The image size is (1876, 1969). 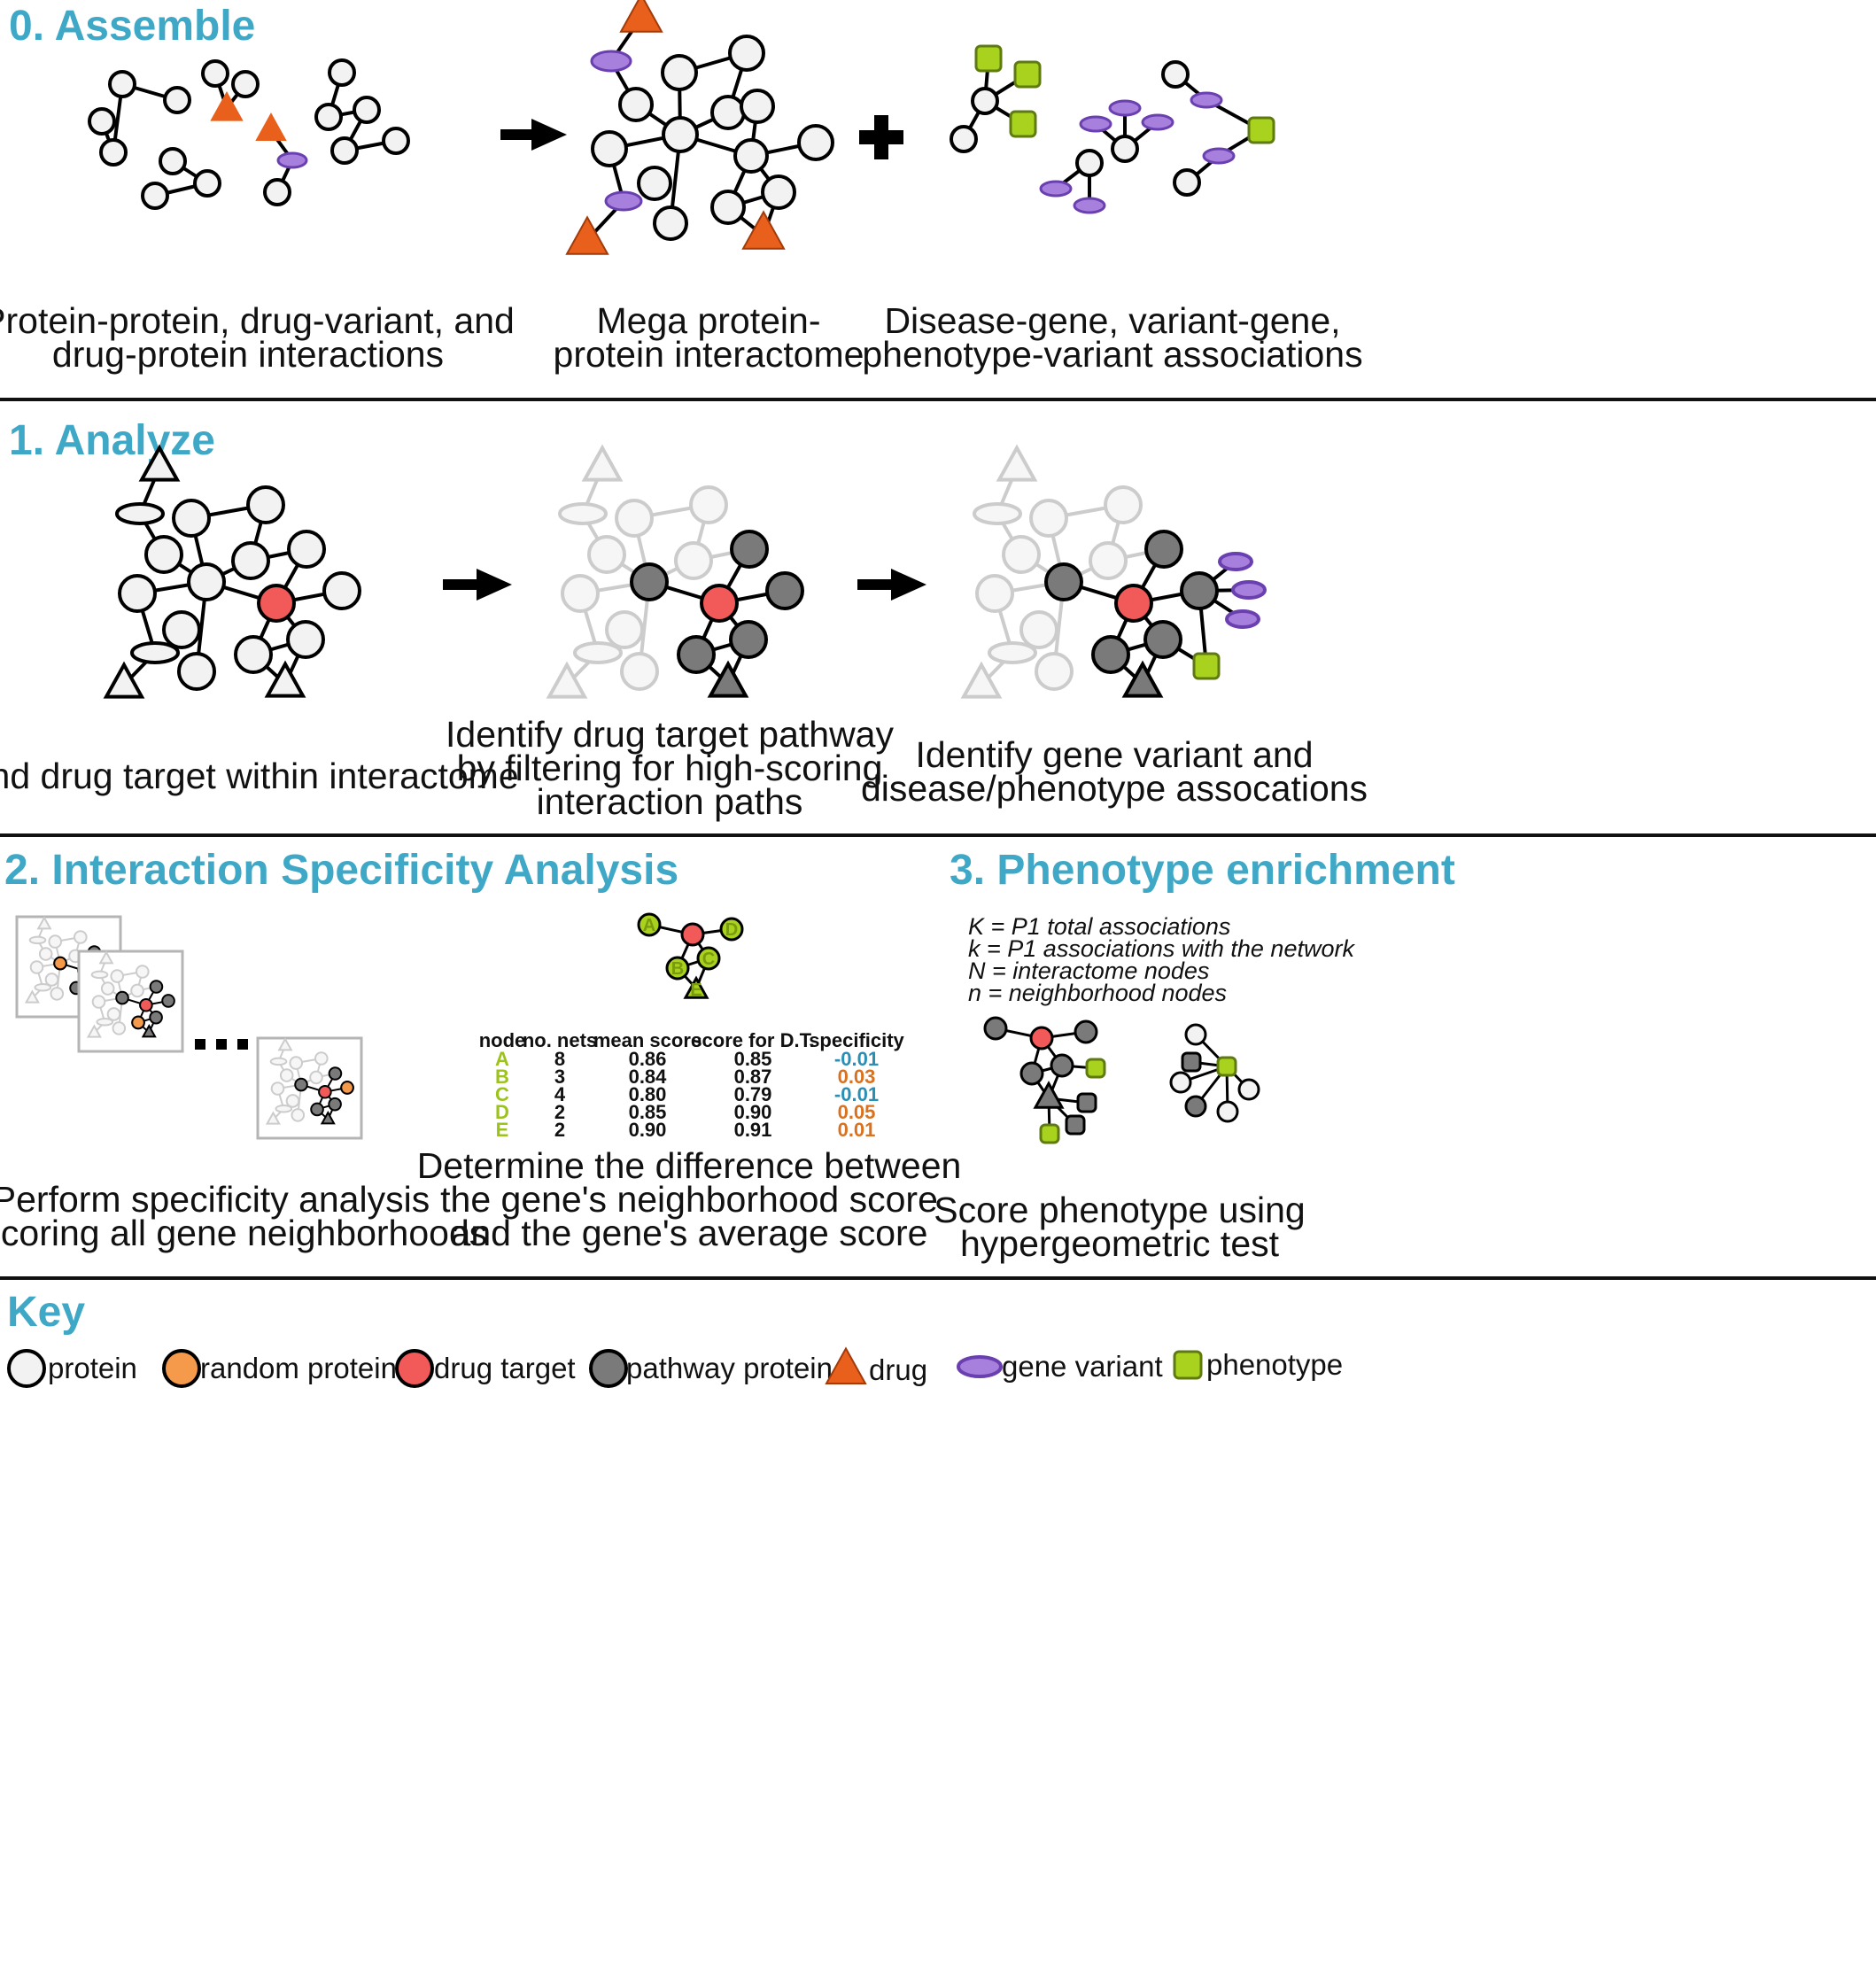 What do you see at coordinates (709, 337) in the screenshot?
I see `caption-assemble-2: Mega protein-protein interactome` at bounding box center [709, 337].